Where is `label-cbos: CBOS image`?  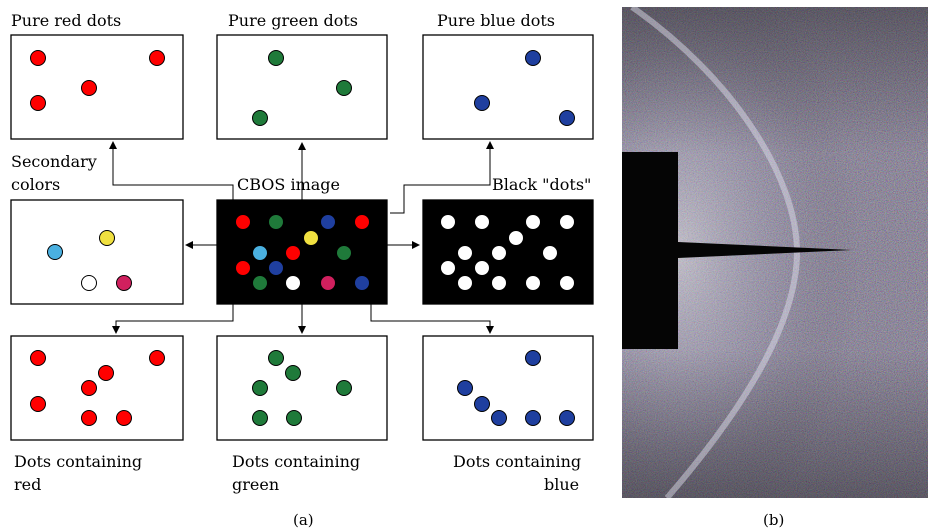 label-cbos: CBOS image is located at coordinates (288, 184).